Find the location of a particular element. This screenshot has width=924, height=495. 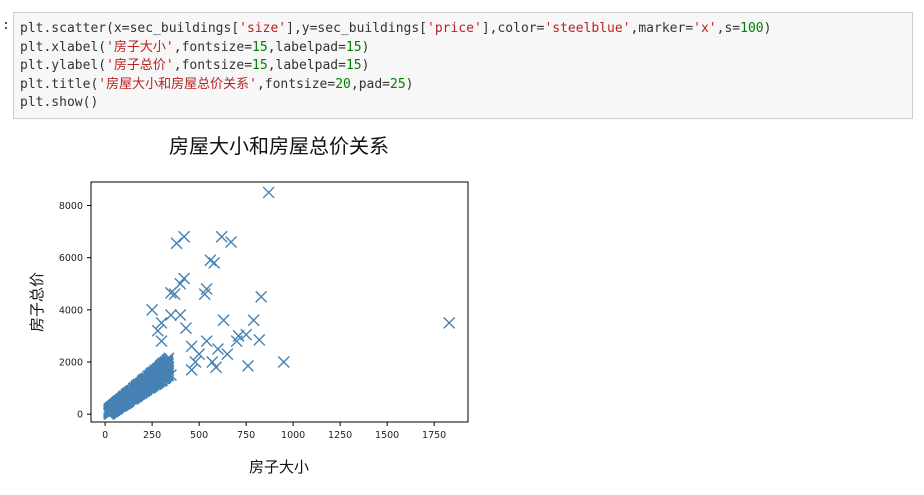

code-token: 20 is located at coordinates (343, 84).